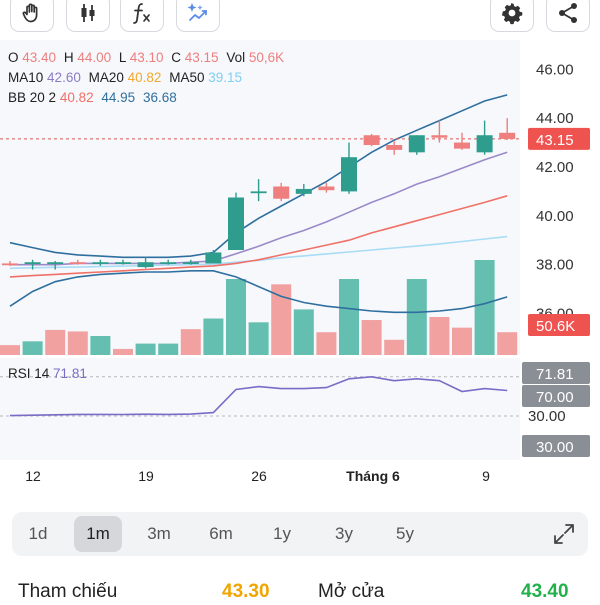  What do you see at coordinates (159, 97) in the screenshot?
I see `bb-lower-value: 36.68` at bounding box center [159, 97].